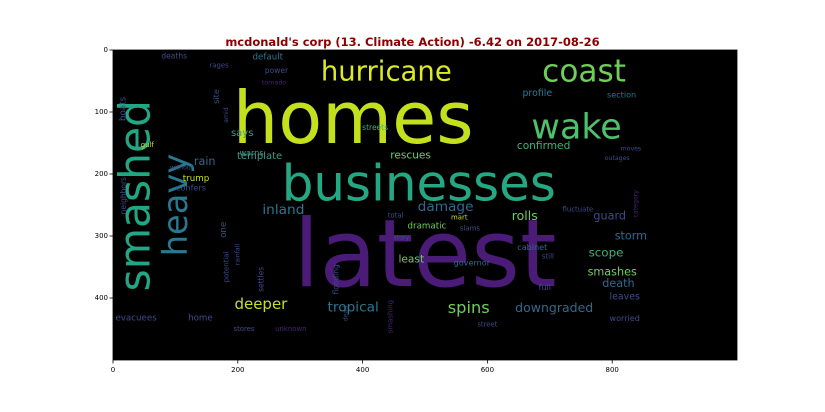 The height and width of the screenshot is (412, 825). I want to click on word-category: category, so click(635, 204).